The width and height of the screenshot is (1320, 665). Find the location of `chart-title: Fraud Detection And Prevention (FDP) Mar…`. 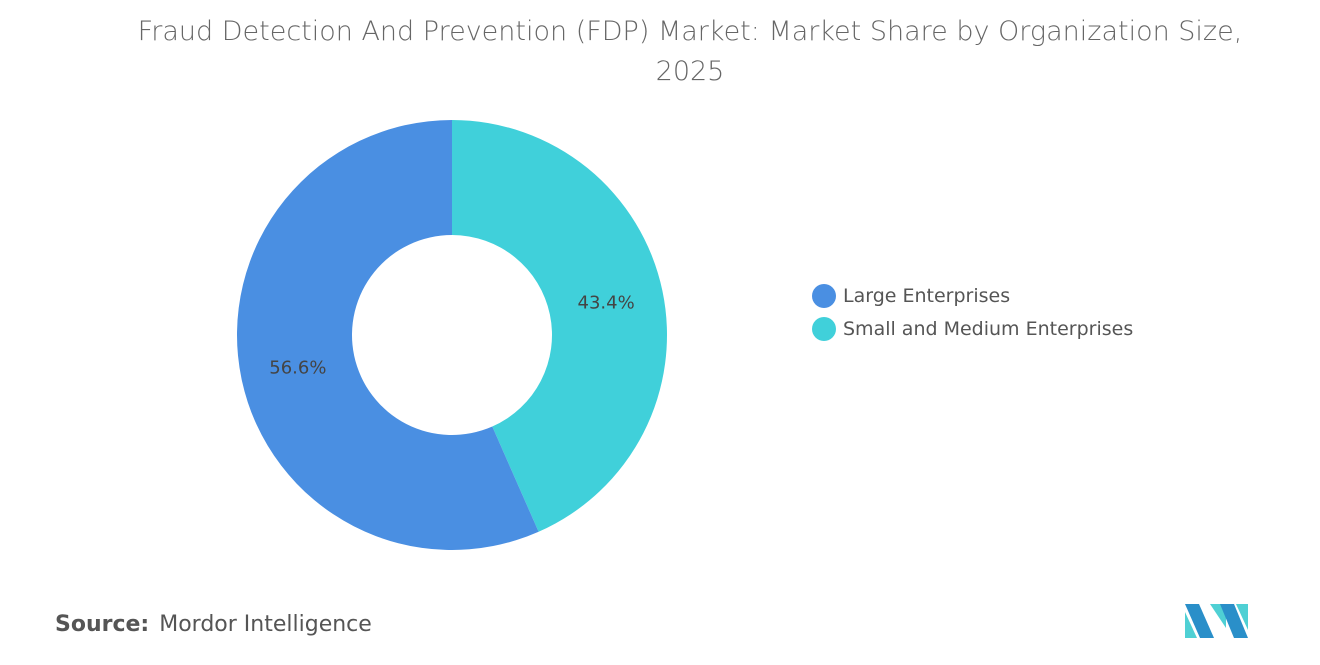

chart-title: Fraud Detection And Prevention (FDP) Mar… is located at coordinates (690, 51).